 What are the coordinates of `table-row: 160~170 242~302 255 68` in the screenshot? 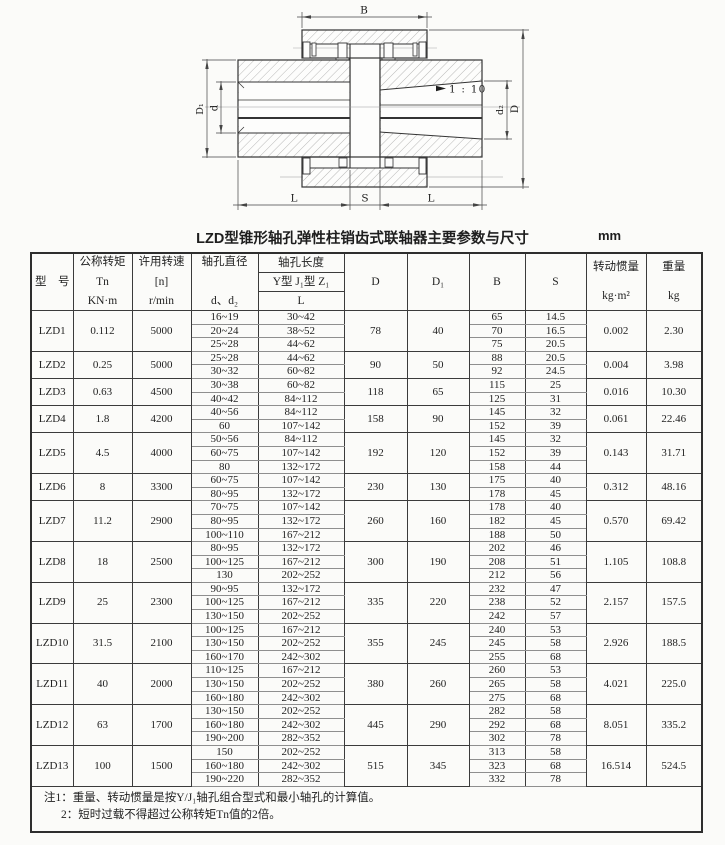 It's located at (366, 657).